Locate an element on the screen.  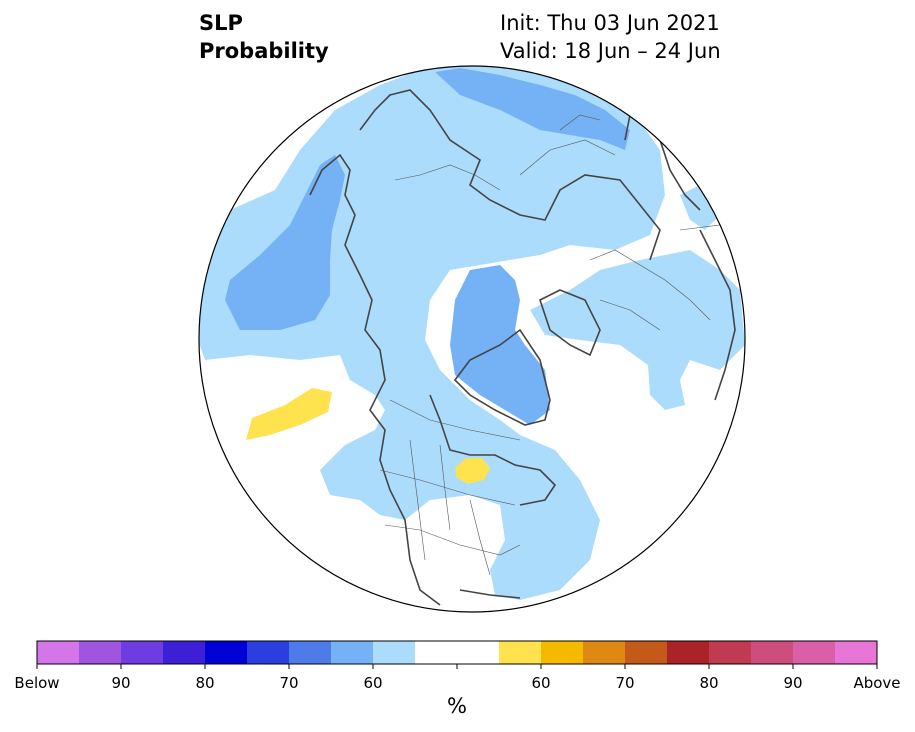
europe-light-blue-region is located at coordinates (637, 330).